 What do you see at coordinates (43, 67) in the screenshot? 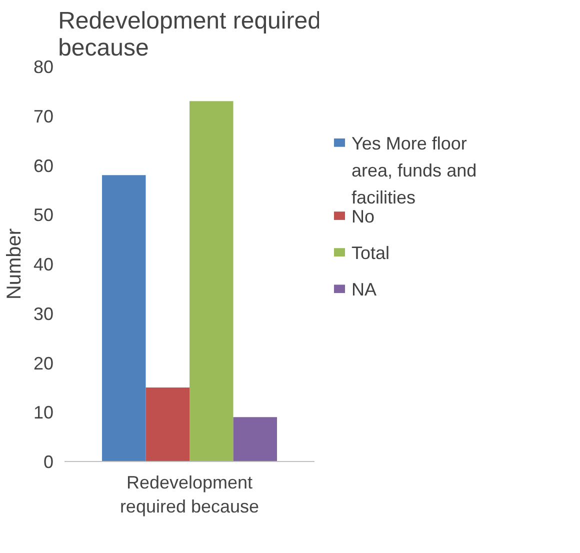
I see `y-tick-label: 80` at bounding box center [43, 67].